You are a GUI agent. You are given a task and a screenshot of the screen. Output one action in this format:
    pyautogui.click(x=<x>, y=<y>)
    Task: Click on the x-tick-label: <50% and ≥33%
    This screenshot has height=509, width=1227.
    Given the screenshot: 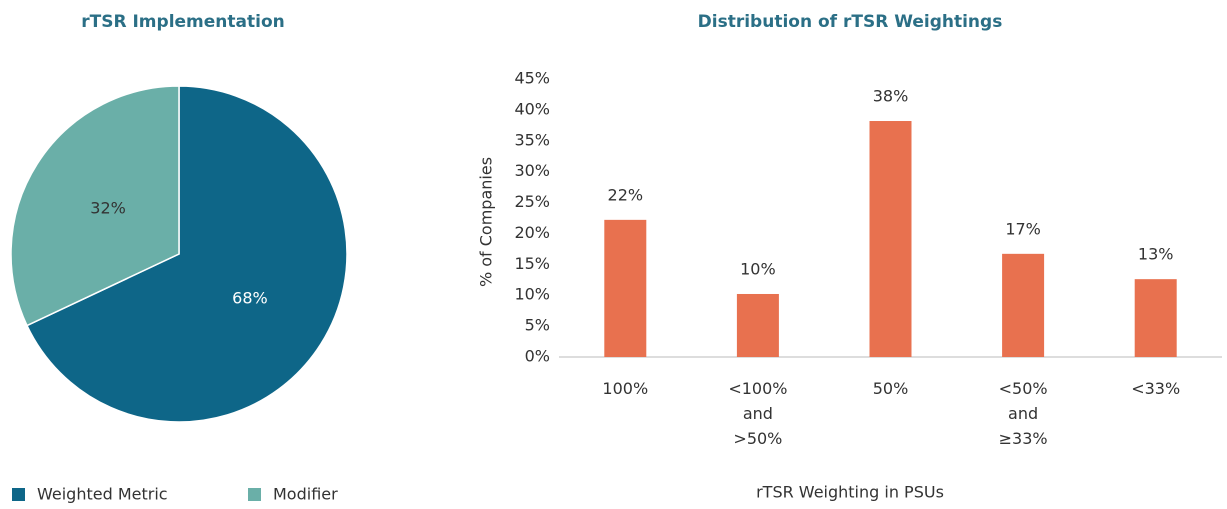 What is the action you would take?
    pyautogui.click(x=1023, y=413)
    